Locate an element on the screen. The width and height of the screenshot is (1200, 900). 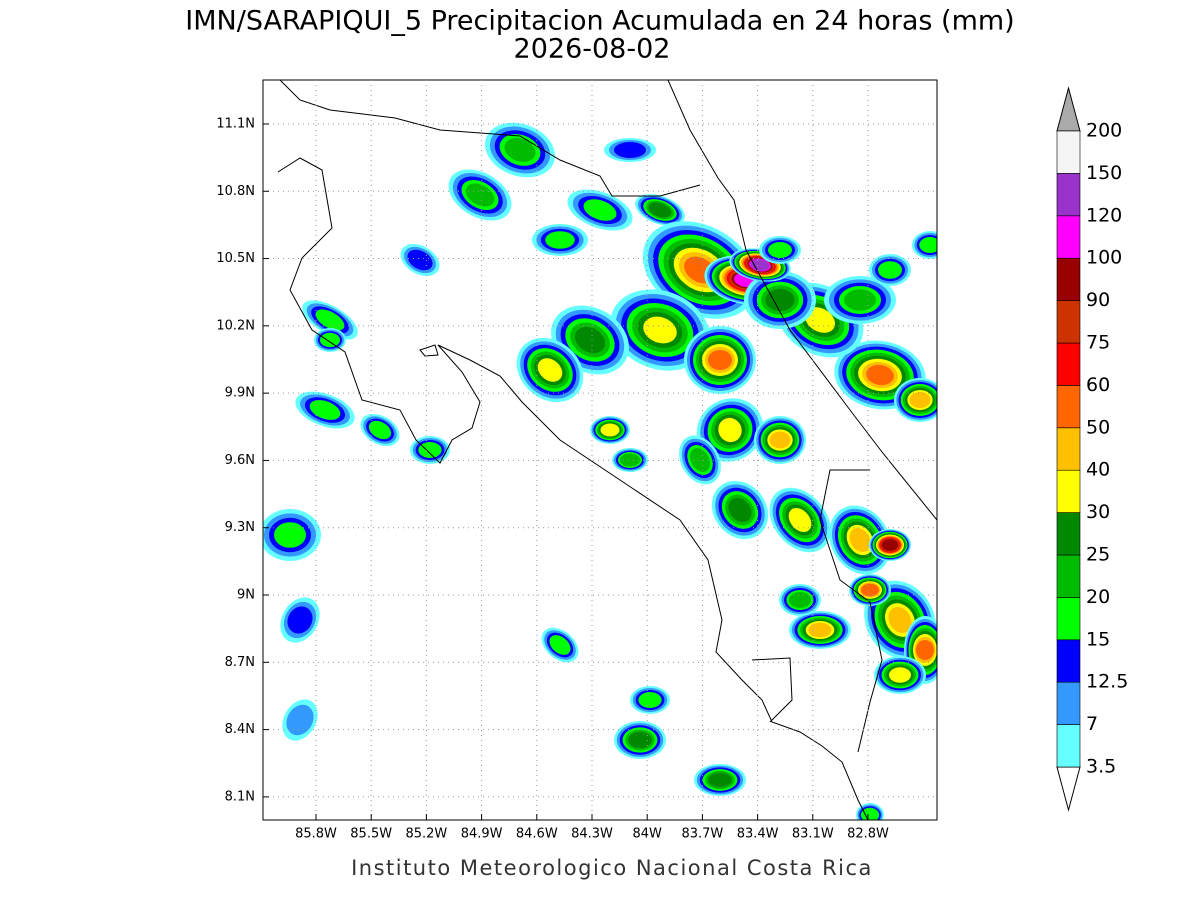
y-tick-label: 10.8N is located at coordinates (235, 191).